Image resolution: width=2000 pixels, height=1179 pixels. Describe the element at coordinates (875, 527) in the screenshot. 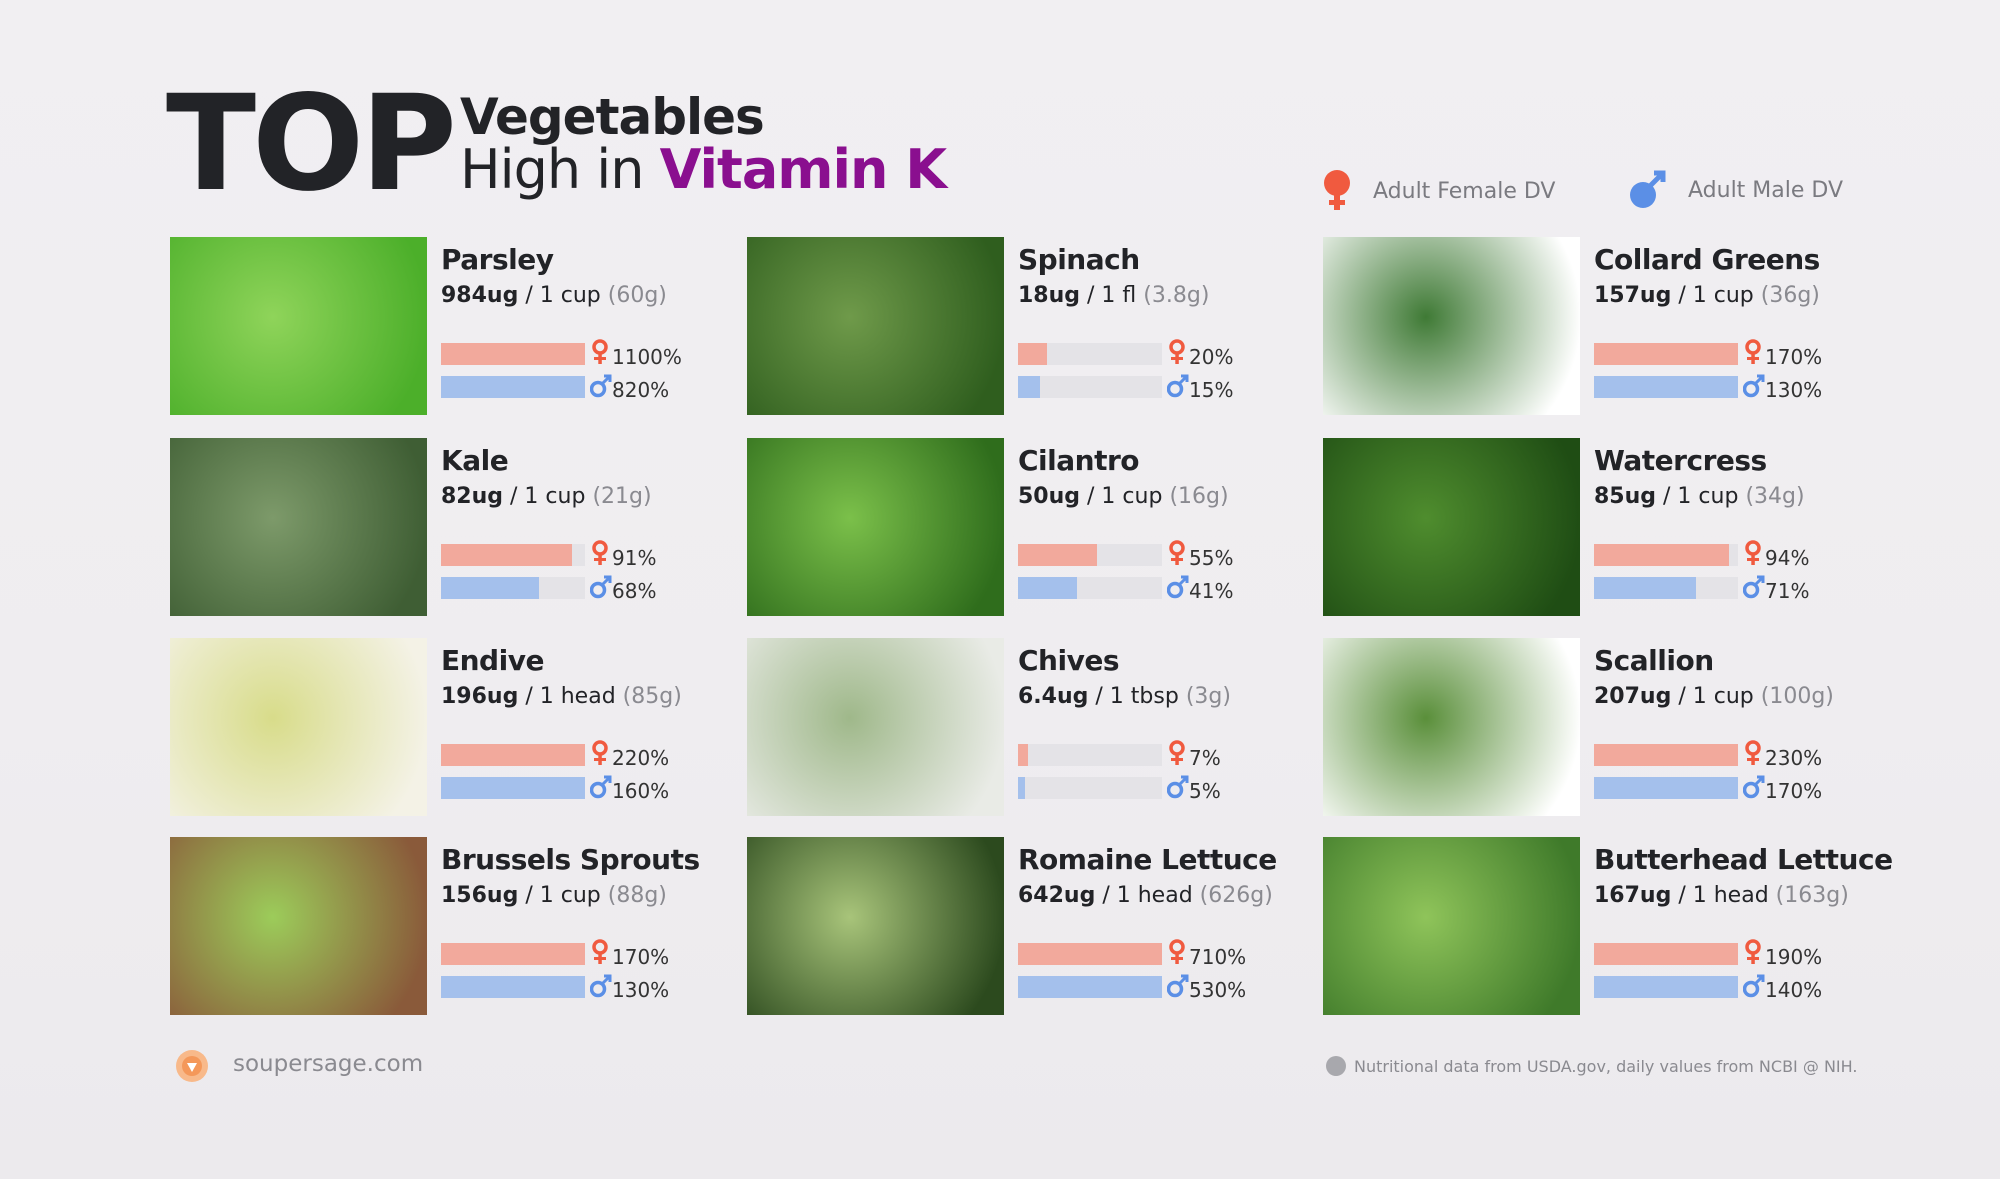

I see `cilantro-image` at that location.